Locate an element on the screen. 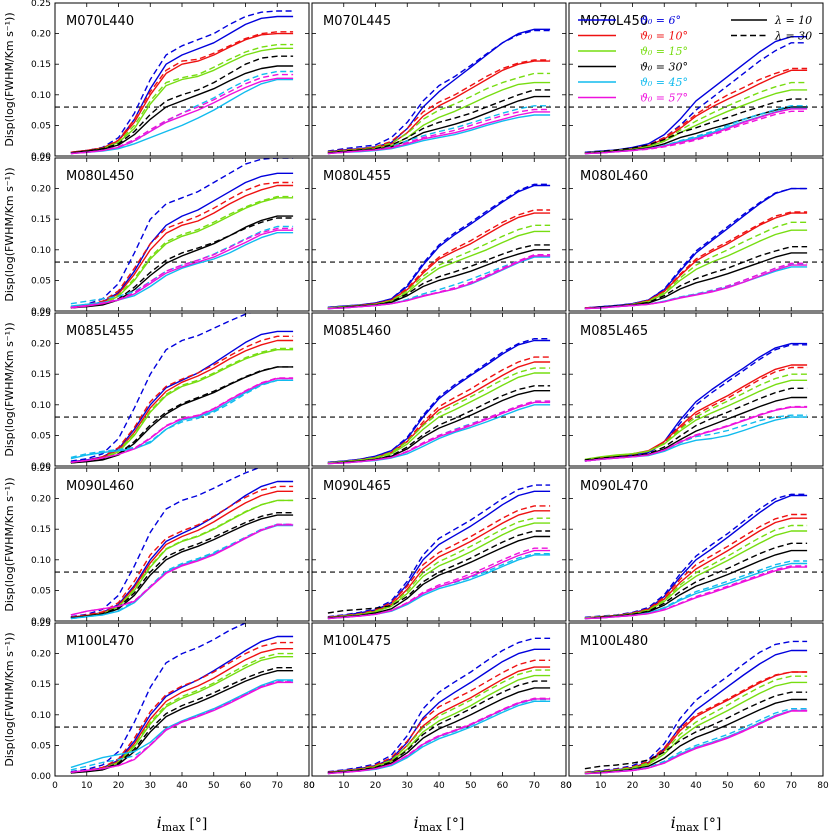 This screenshot has height=838, width=831. panel-M070L445: M070L445 is located at coordinates (439, 79).